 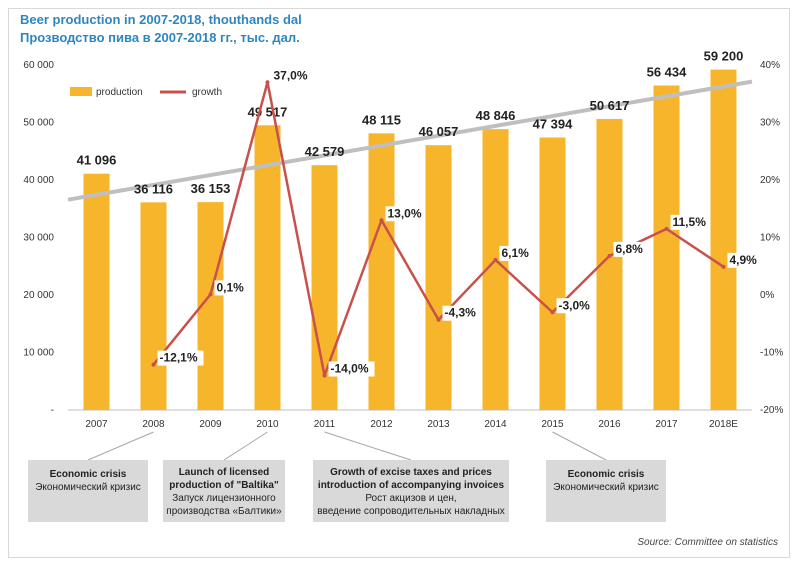 What do you see at coordinates (231, 287) in the screenshot?
I see `growth-value-label: 0,1%` at bounding box center [231, 287].